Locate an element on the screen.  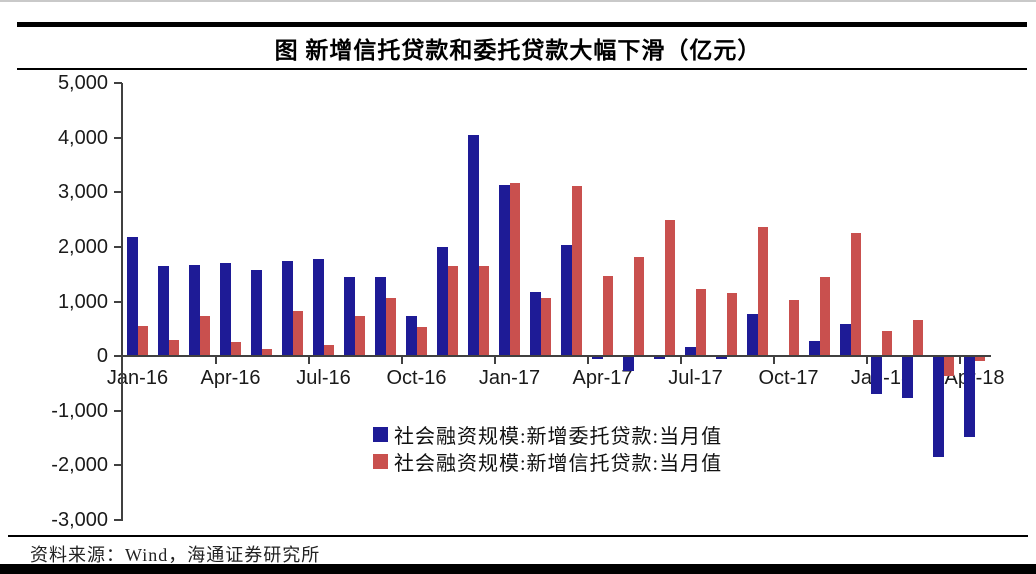
x-axis-label-Jan-17: Jan-17 is located at coordinates (509, 378).